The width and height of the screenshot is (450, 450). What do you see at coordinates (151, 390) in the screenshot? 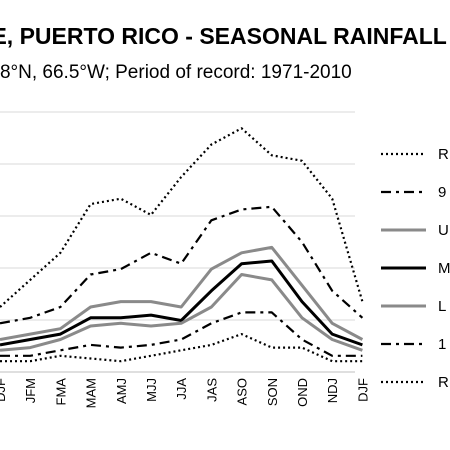
I see `x-tick-label: MJJ` at bounding box center [151, 390].